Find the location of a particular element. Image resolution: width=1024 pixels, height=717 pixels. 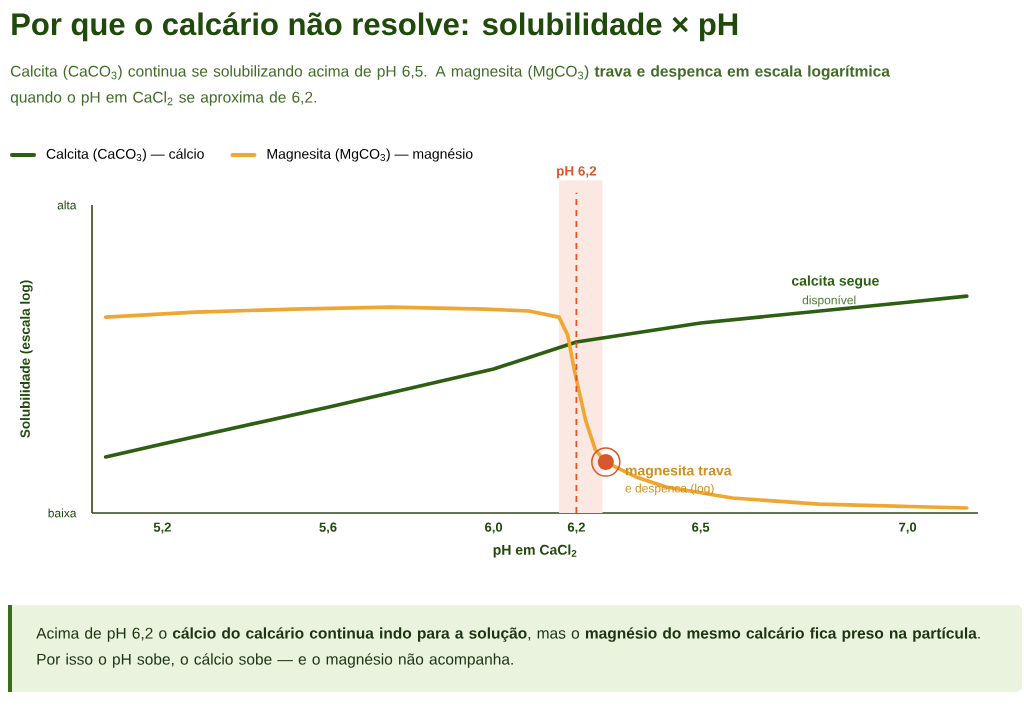

x-axis-title: pH em CaCl$_{2}$ is located at coordinates (535, 551).